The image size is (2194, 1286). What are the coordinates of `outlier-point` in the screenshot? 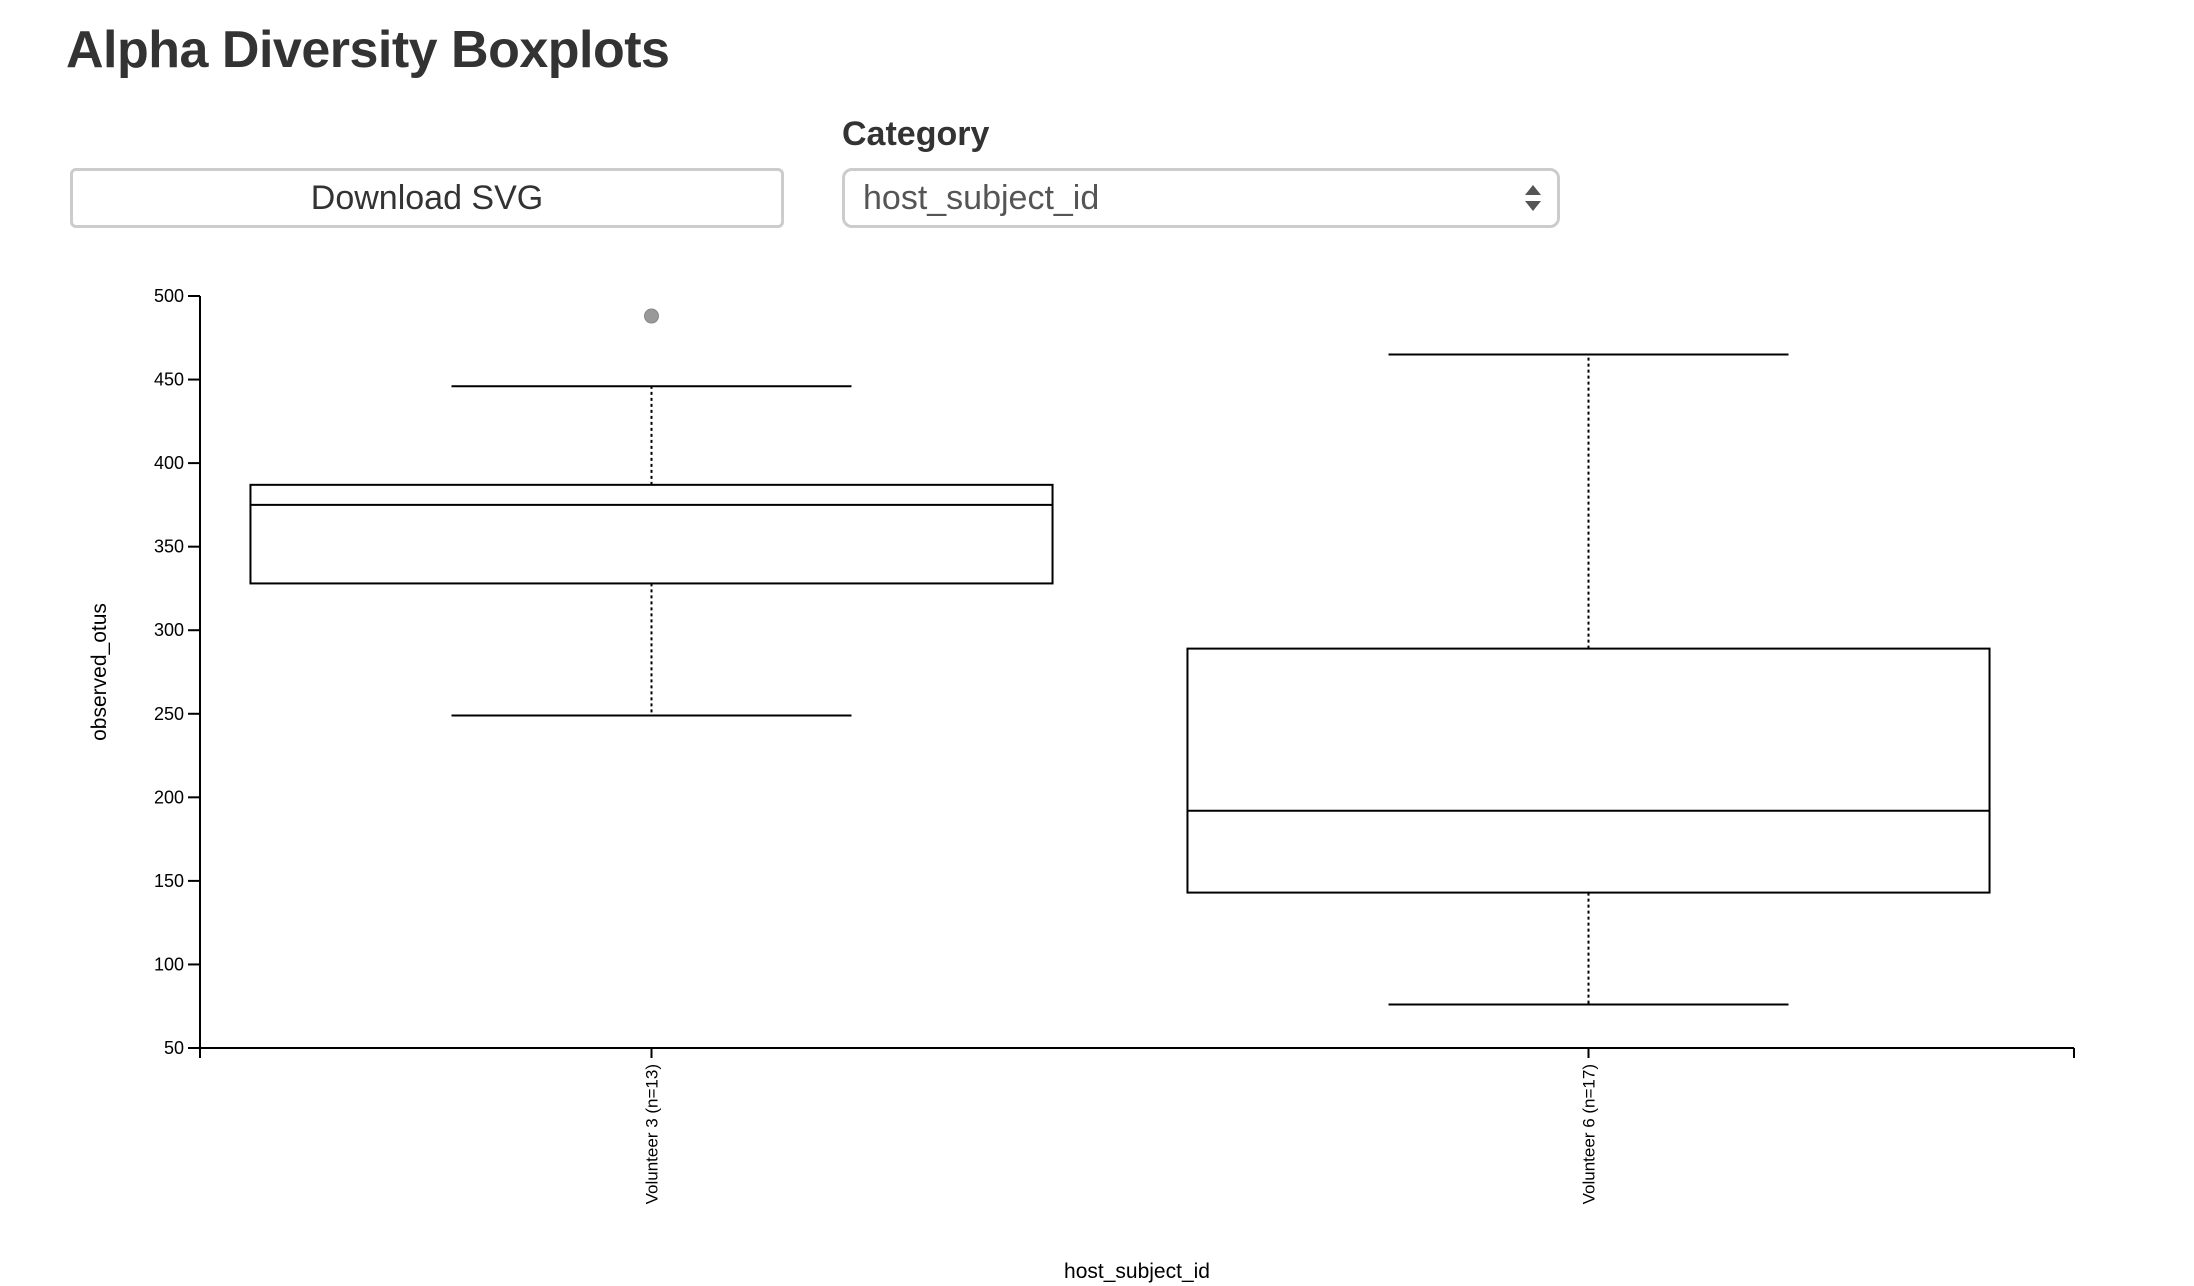 It's located at (651, 316).